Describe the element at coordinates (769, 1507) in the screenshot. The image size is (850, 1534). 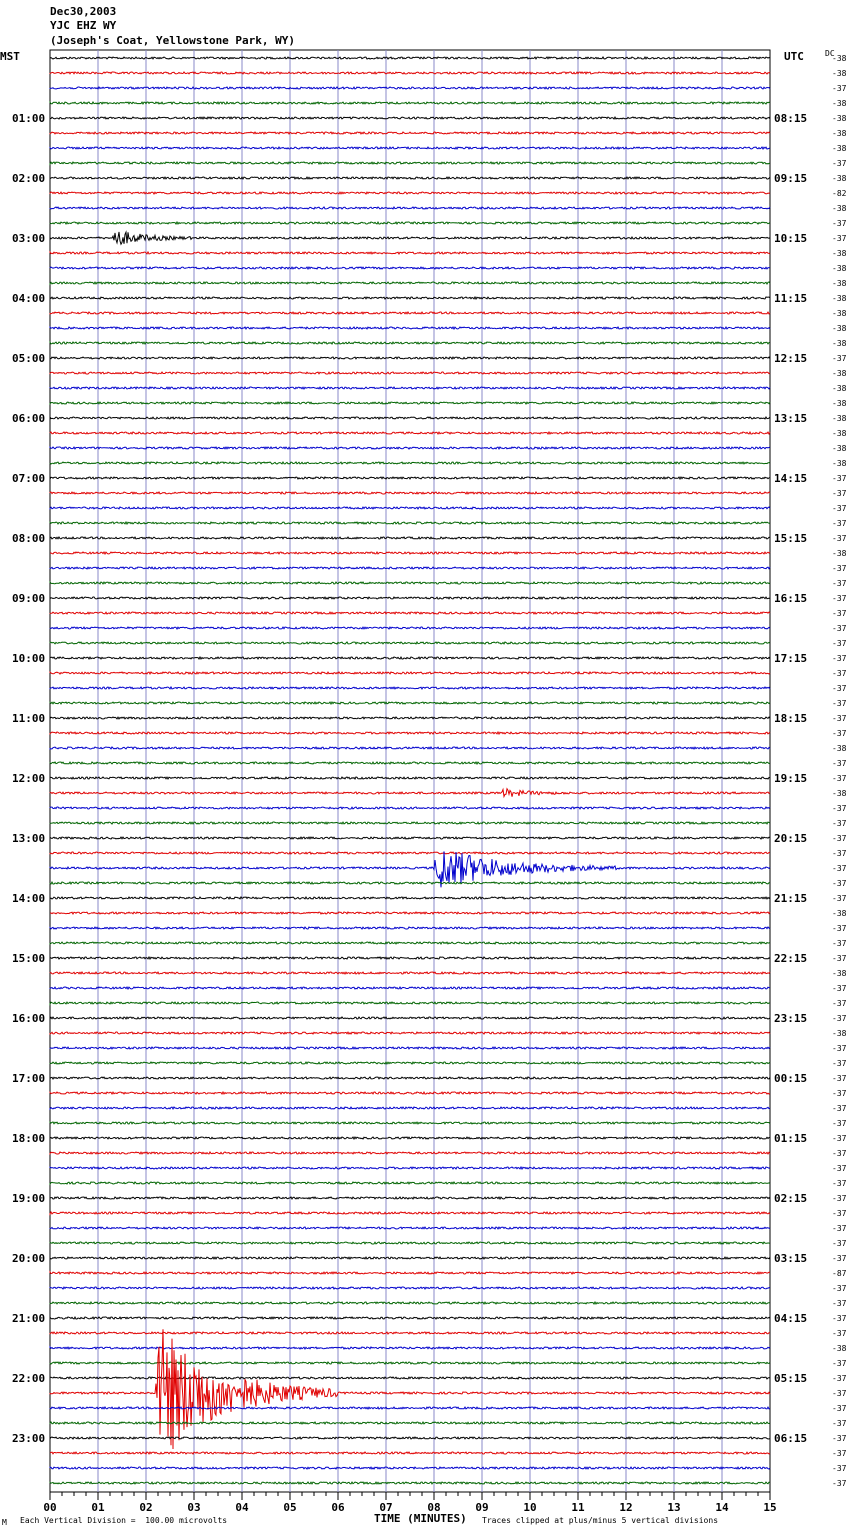
I see `x-tick-label: 15` at that location.